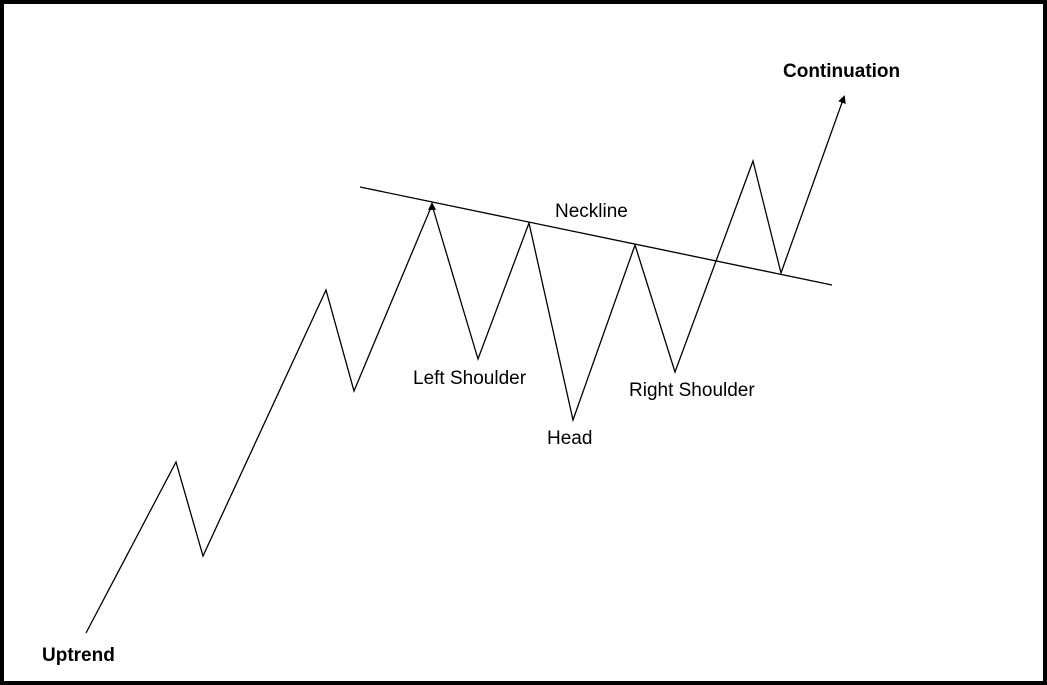 The width and height of the screenshot is (1047, 685). I want to click on continuation-label: Continuation, so click(842, 71).